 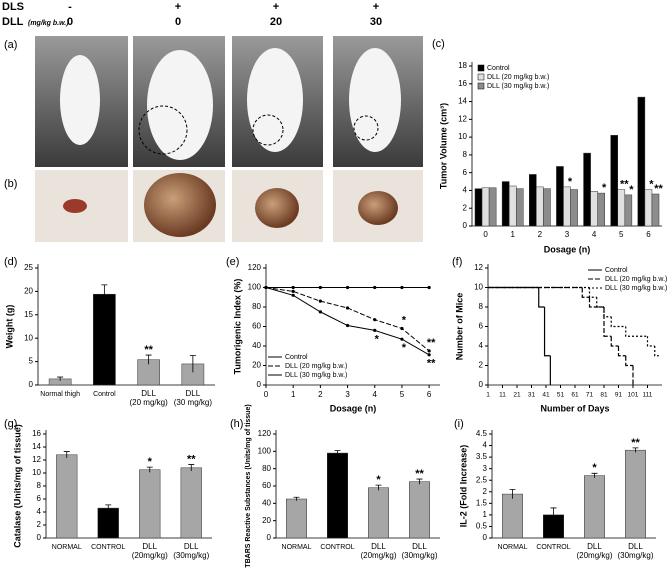 What do you see at coordinates (276, 22) in the screenshot?
I see `header-value: 20` at bounding box center [276, 22].